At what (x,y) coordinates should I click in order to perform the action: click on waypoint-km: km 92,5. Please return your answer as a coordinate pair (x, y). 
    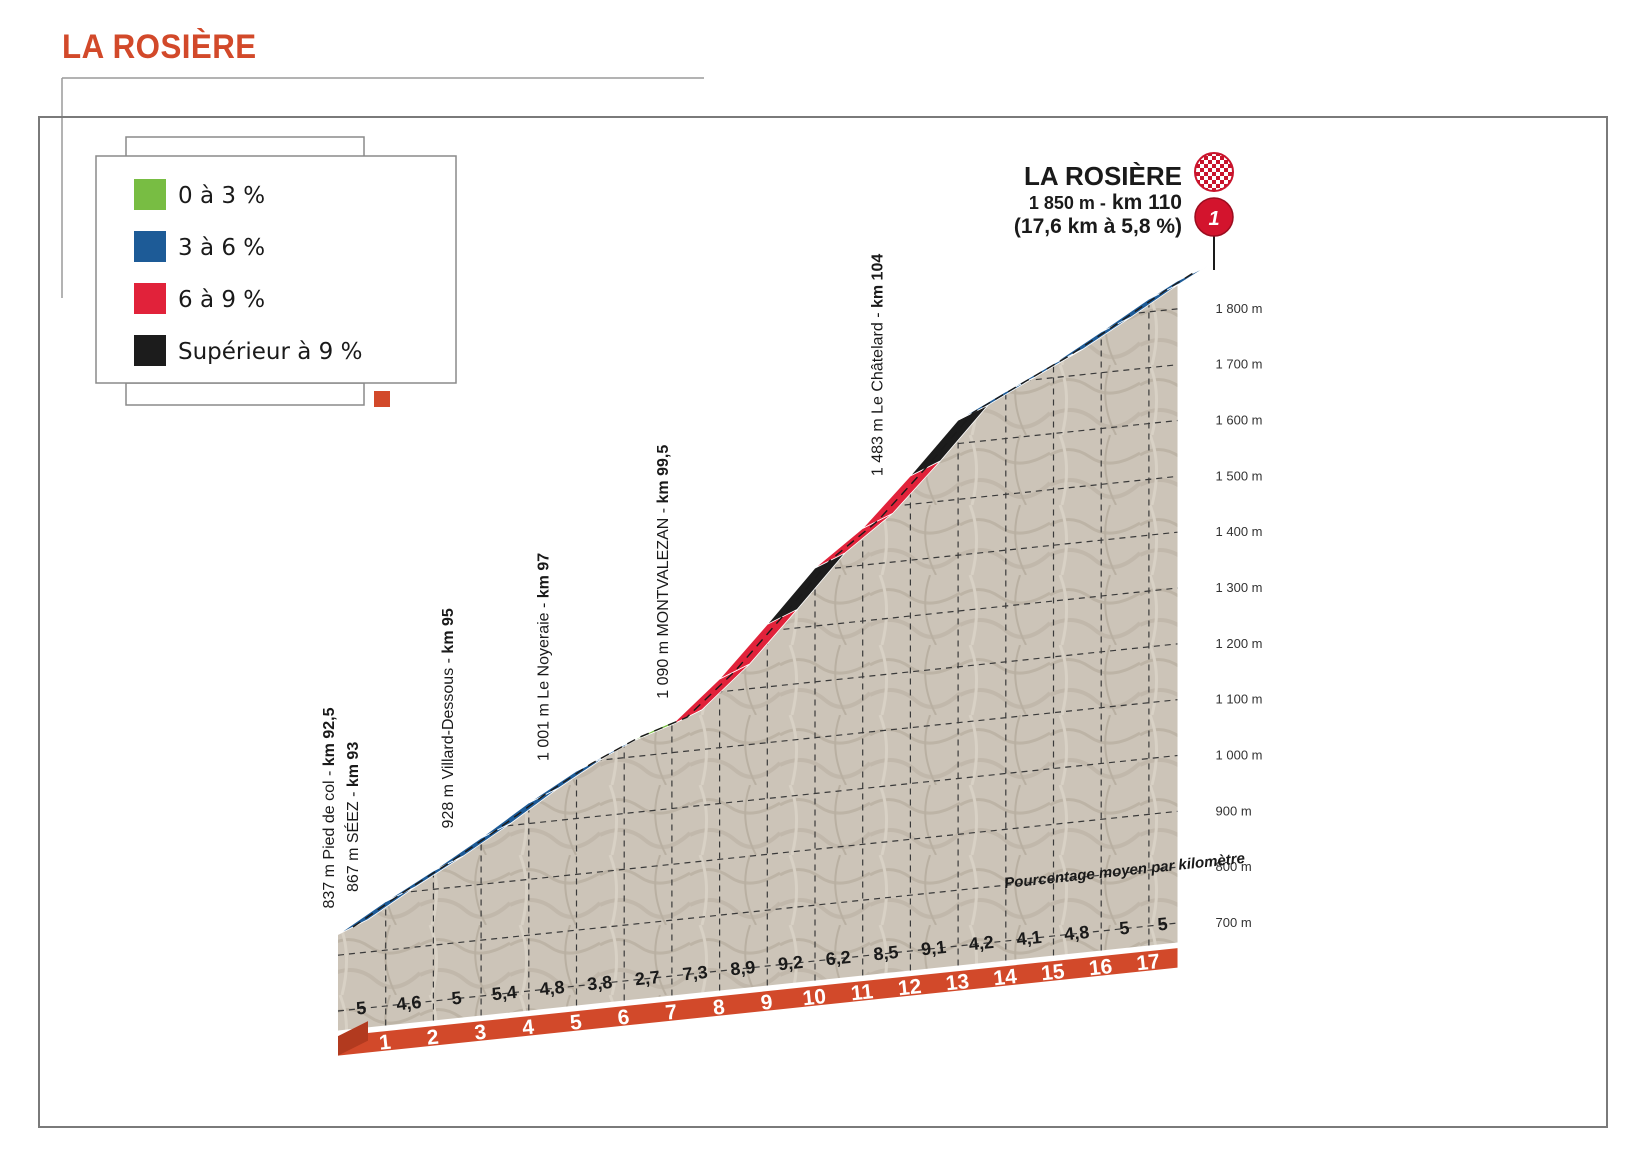
    Looking at the image, I should click on (329, 736).